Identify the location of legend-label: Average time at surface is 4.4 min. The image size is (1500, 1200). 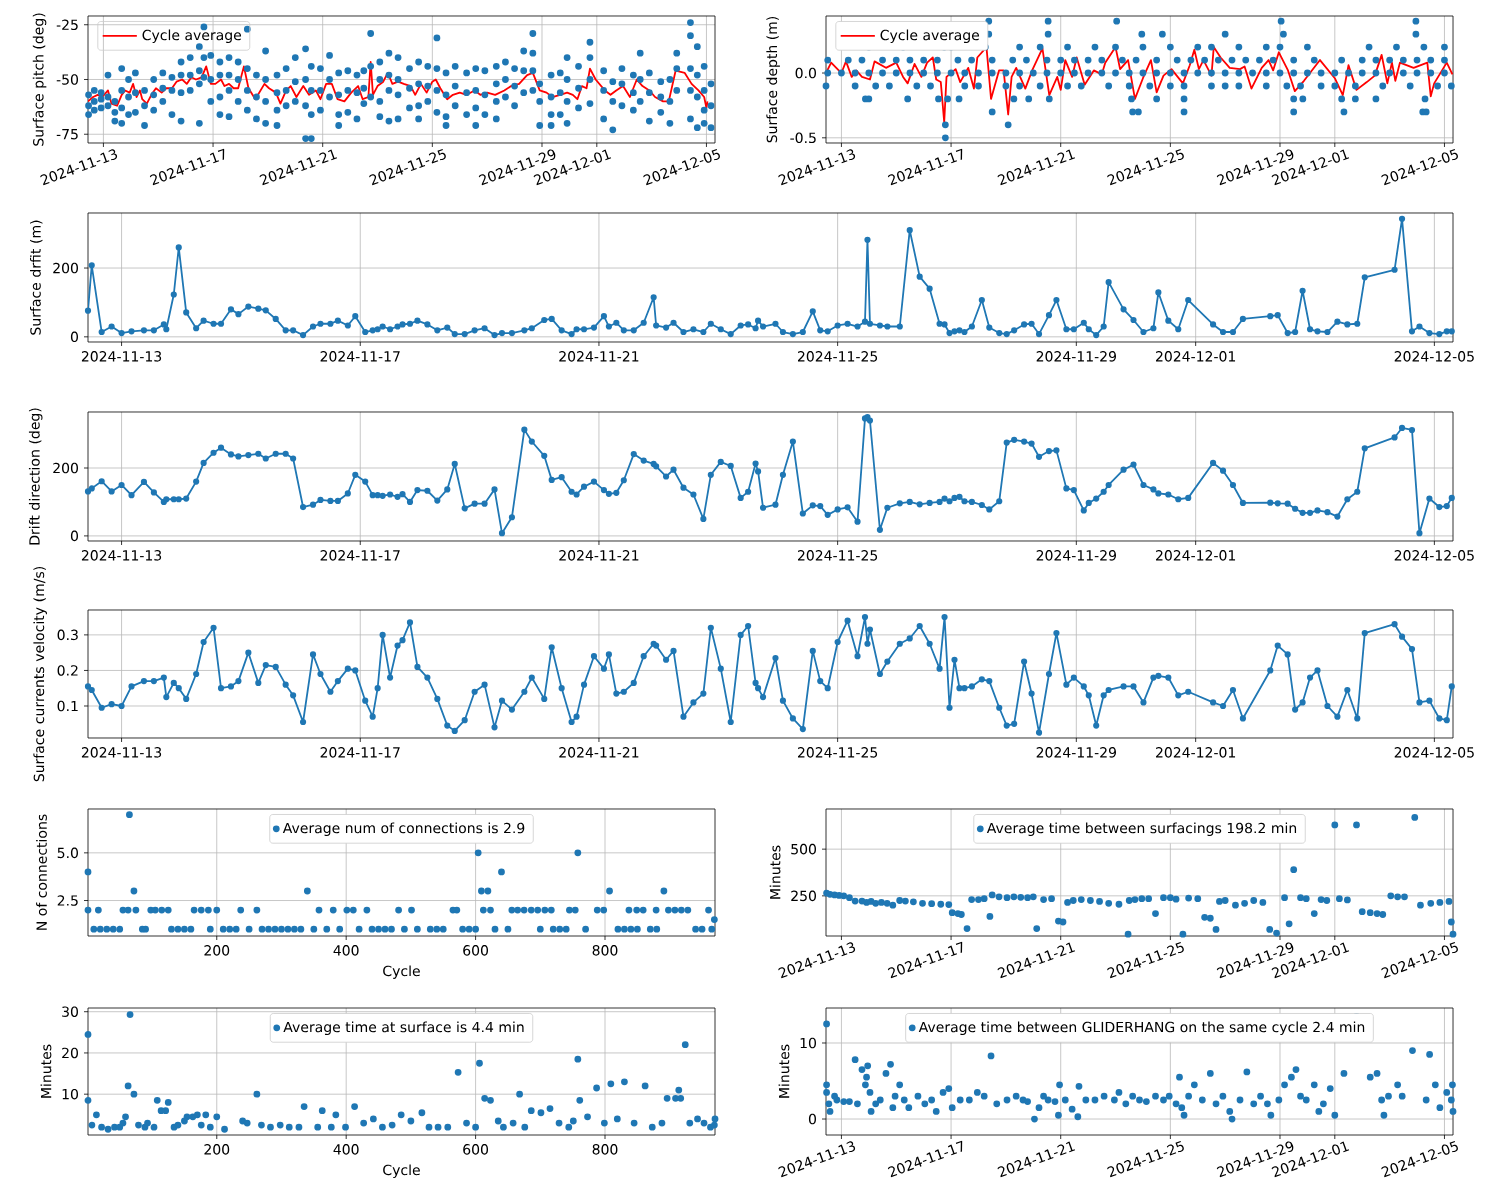
(403, 1028).